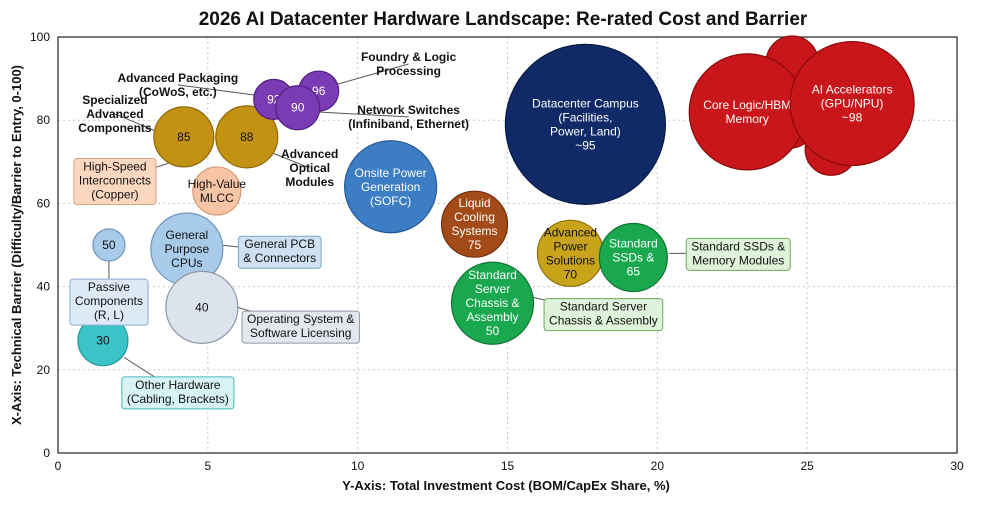 The height and width of the screenshot is (507, 1007). What do you see at coordinates (475, 203) in the screenshot?
I see `bubble-label-line: Liquid` at bounding box center [475, 203].